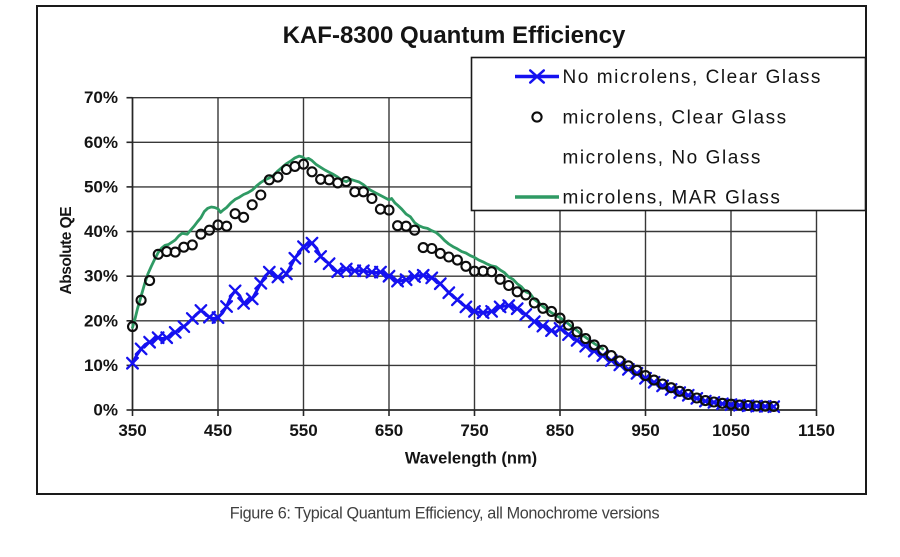 The image size is (900, 557). Describe the element at coordinates (218, 430) in the screenshot. I see `svg-text: 450` at that location.